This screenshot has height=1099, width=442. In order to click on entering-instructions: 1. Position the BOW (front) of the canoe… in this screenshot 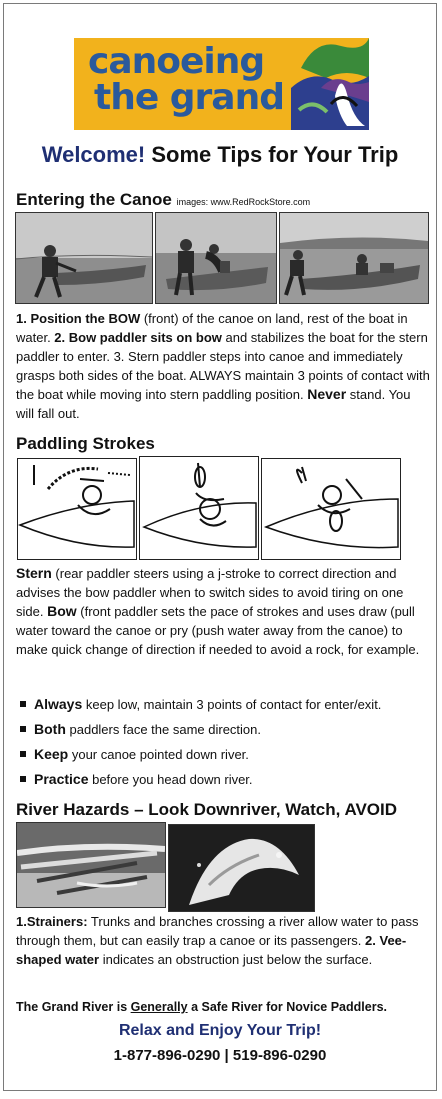, I will do `click(223, 366)`.